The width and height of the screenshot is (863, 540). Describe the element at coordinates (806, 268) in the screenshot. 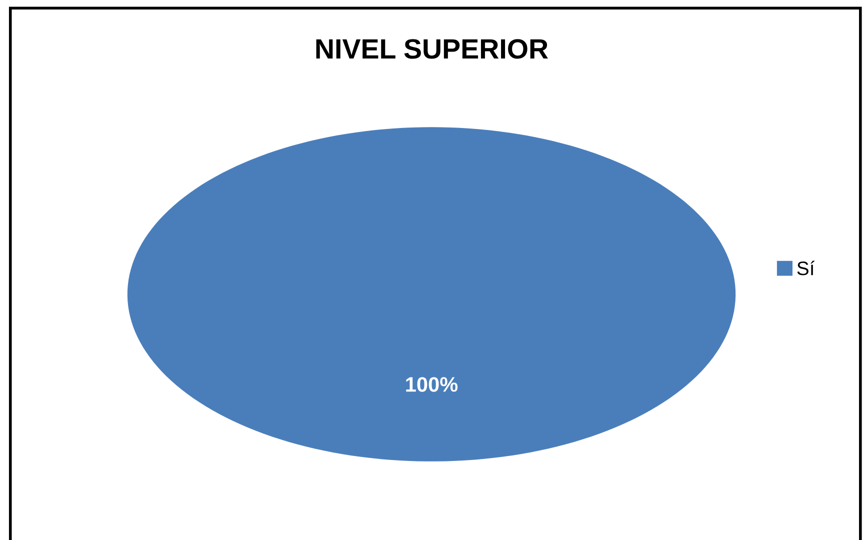

I see `legend-label: Sí` at that location.